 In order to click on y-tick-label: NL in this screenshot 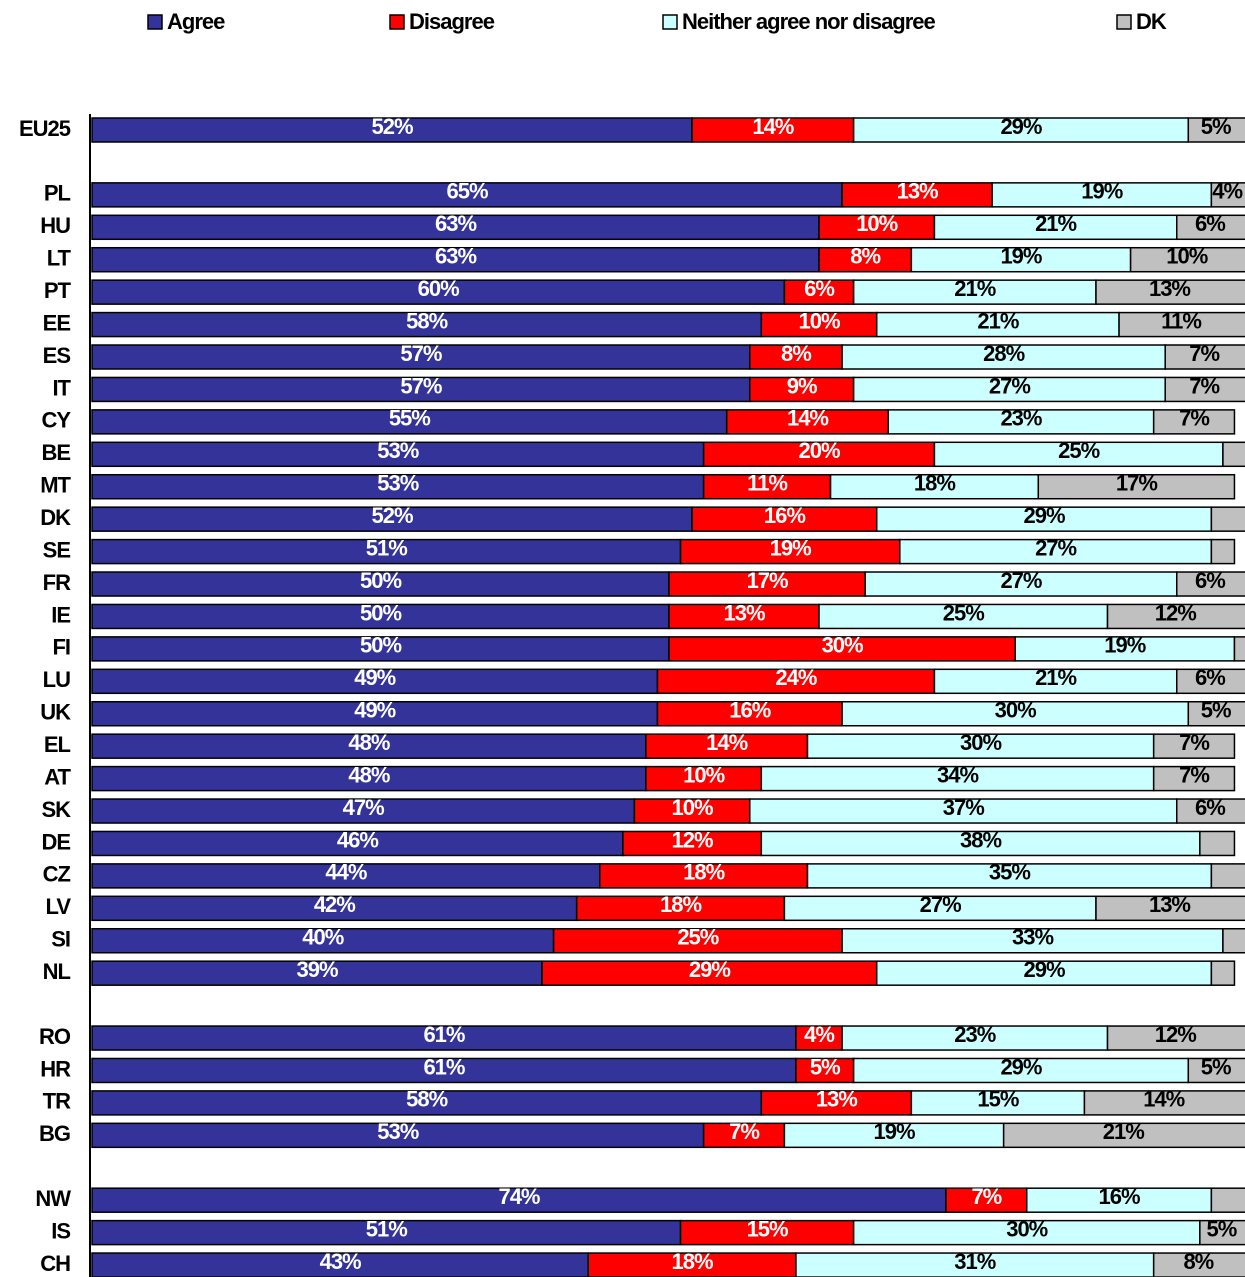, I will do `click(57, 971)`.